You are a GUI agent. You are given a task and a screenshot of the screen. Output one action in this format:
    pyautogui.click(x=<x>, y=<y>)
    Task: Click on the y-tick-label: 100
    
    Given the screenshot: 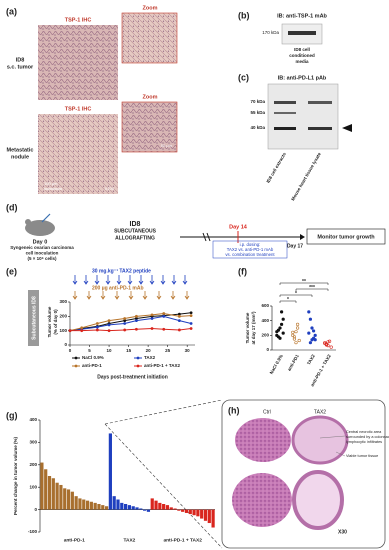 What is the action you would take?
    pyautogui.click(x=33, y=486)
    